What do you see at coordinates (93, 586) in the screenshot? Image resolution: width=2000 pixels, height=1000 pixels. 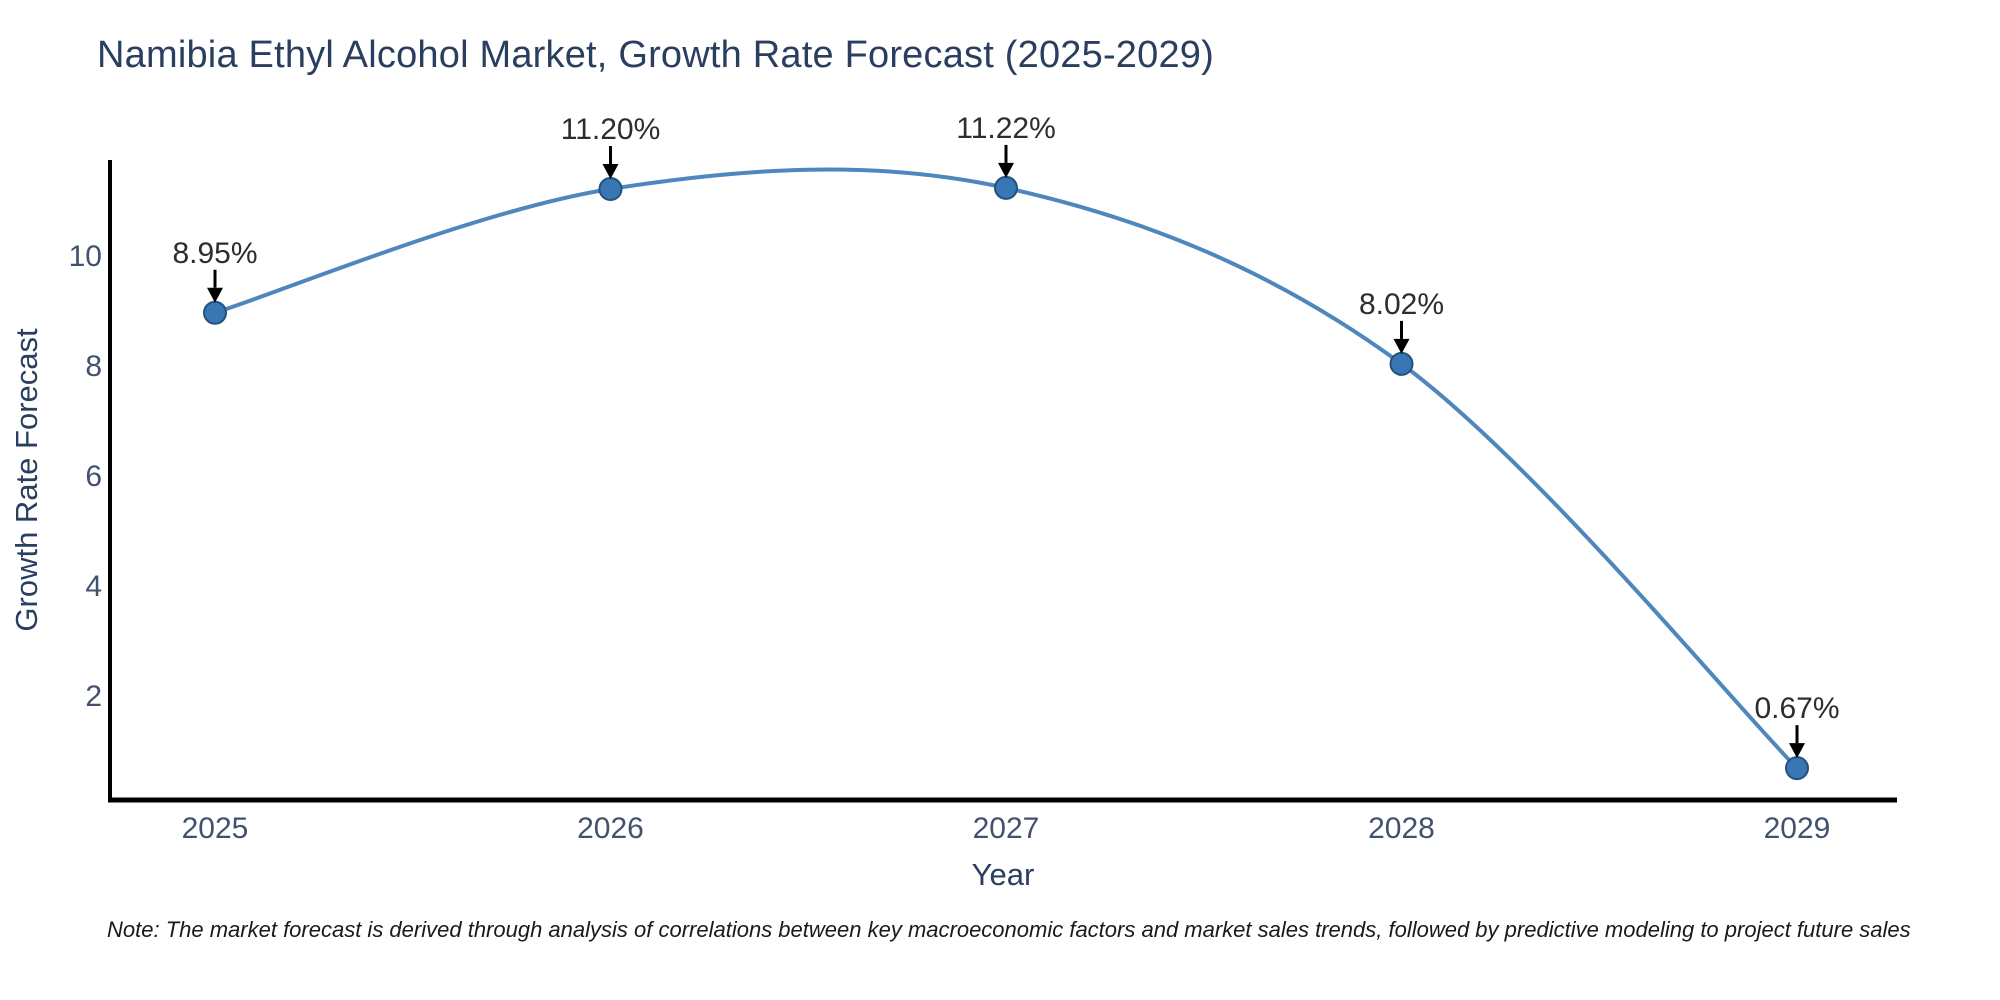 I see `y-tick-label: 4` at bounding box center [93, 586].